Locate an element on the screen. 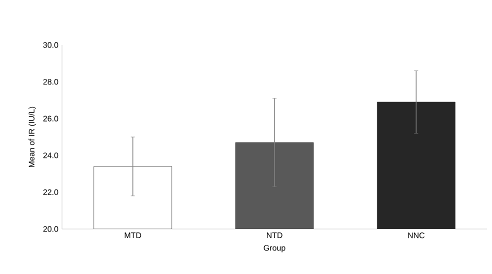 The image size is (492, 274). y-tick-label: 20.0 is located at coordinates (50, 229).